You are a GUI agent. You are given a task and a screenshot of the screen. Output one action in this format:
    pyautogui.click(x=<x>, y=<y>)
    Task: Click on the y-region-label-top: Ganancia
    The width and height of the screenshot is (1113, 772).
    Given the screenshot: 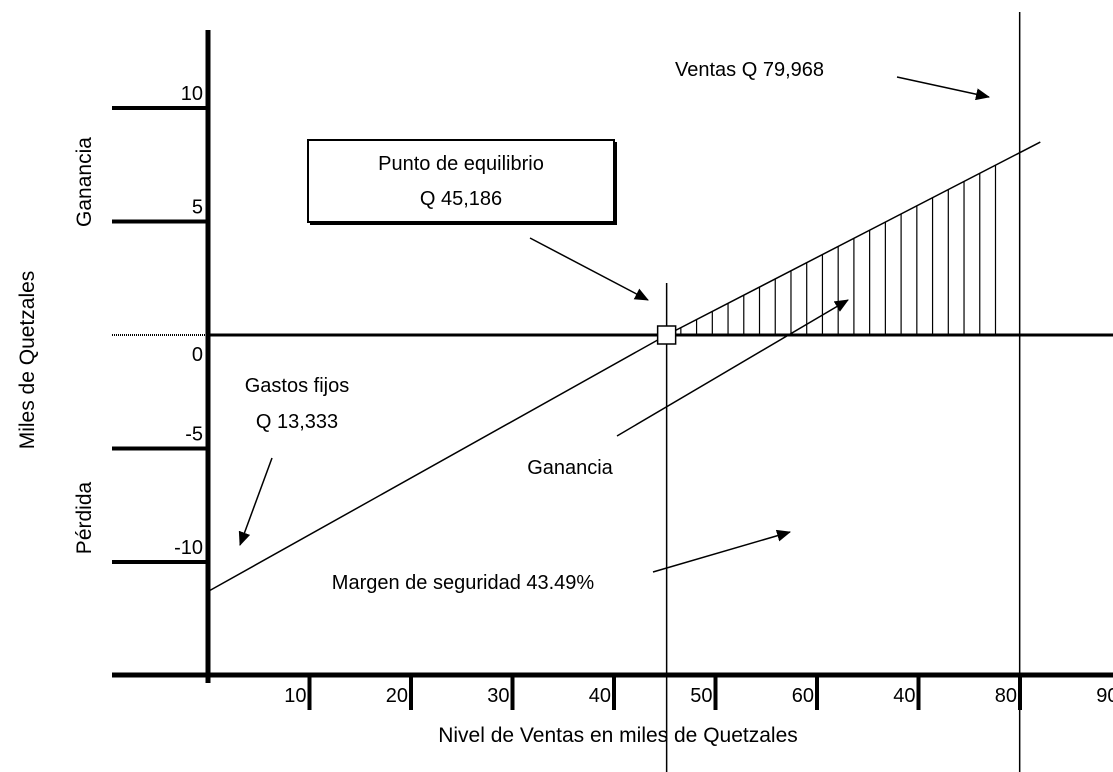 What is the action you would take?
    pyautogui.click(x=84, y=182)
    